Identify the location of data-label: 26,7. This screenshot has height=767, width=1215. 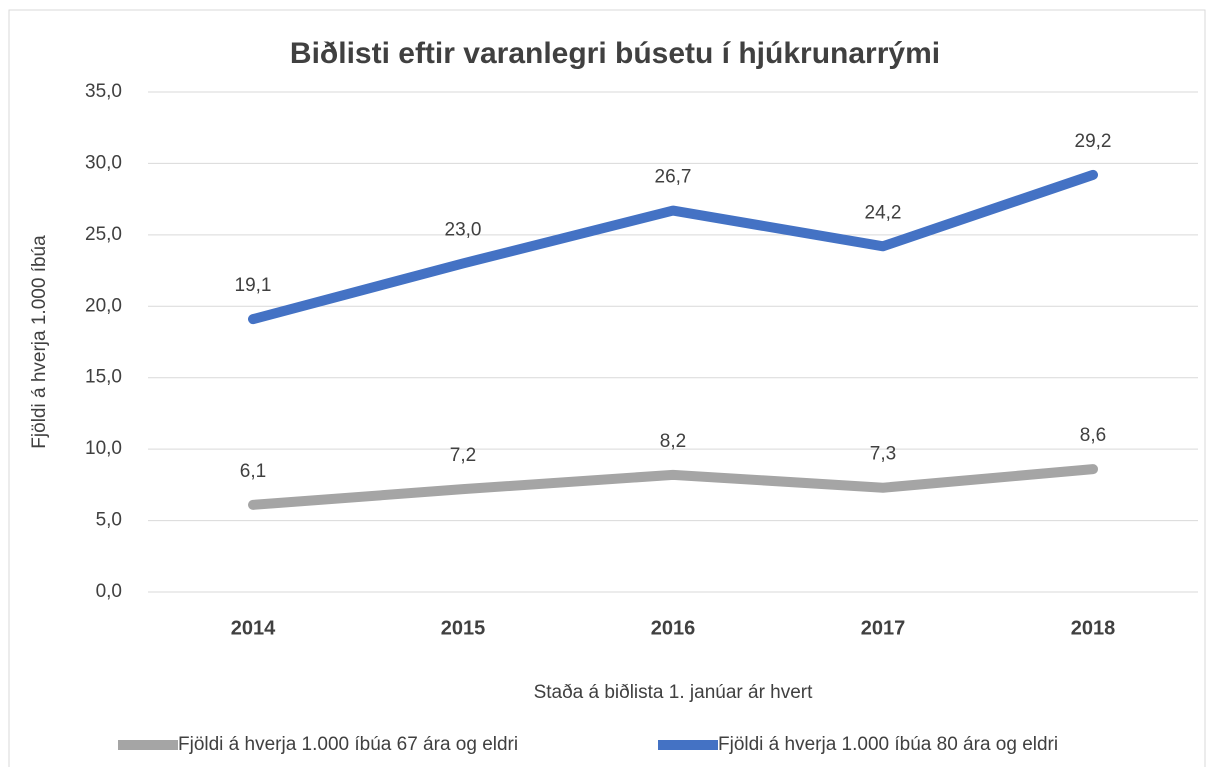
(673, 177).